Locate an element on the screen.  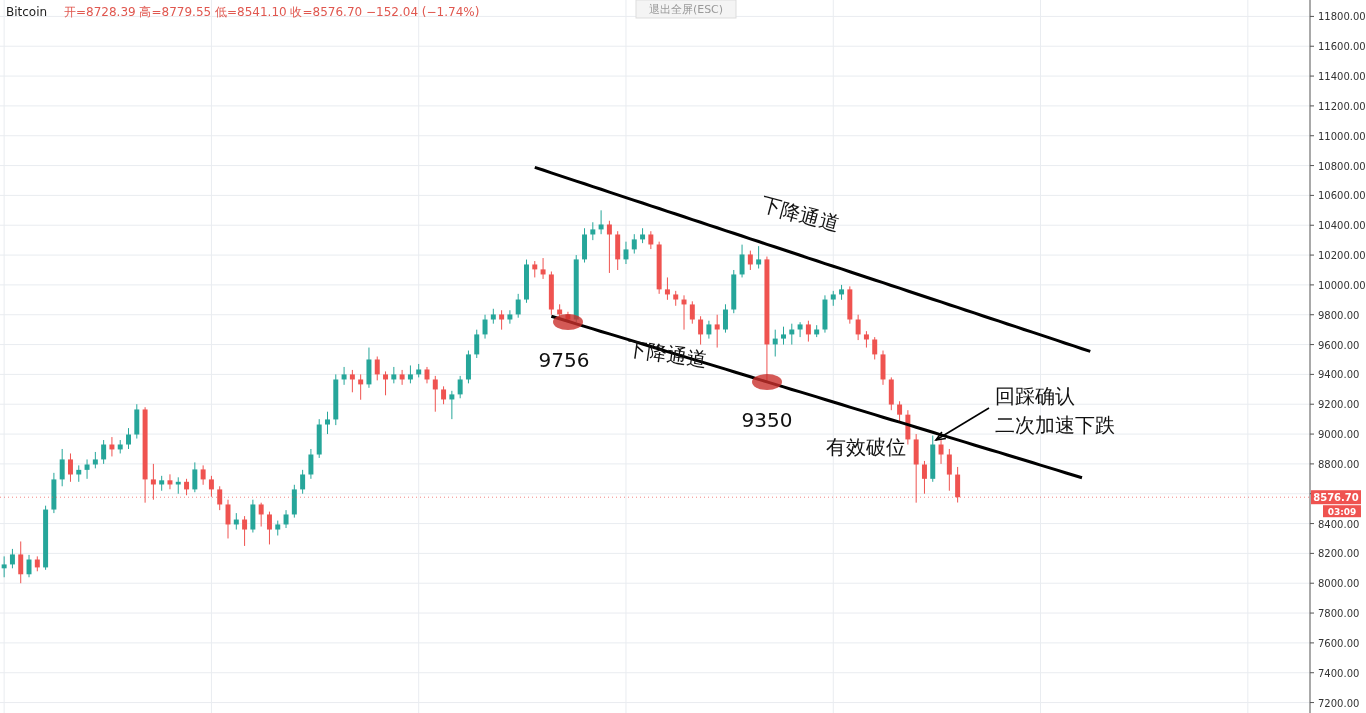
annotation: 退出全屏(ESC) is located at coordinates (686, 9).